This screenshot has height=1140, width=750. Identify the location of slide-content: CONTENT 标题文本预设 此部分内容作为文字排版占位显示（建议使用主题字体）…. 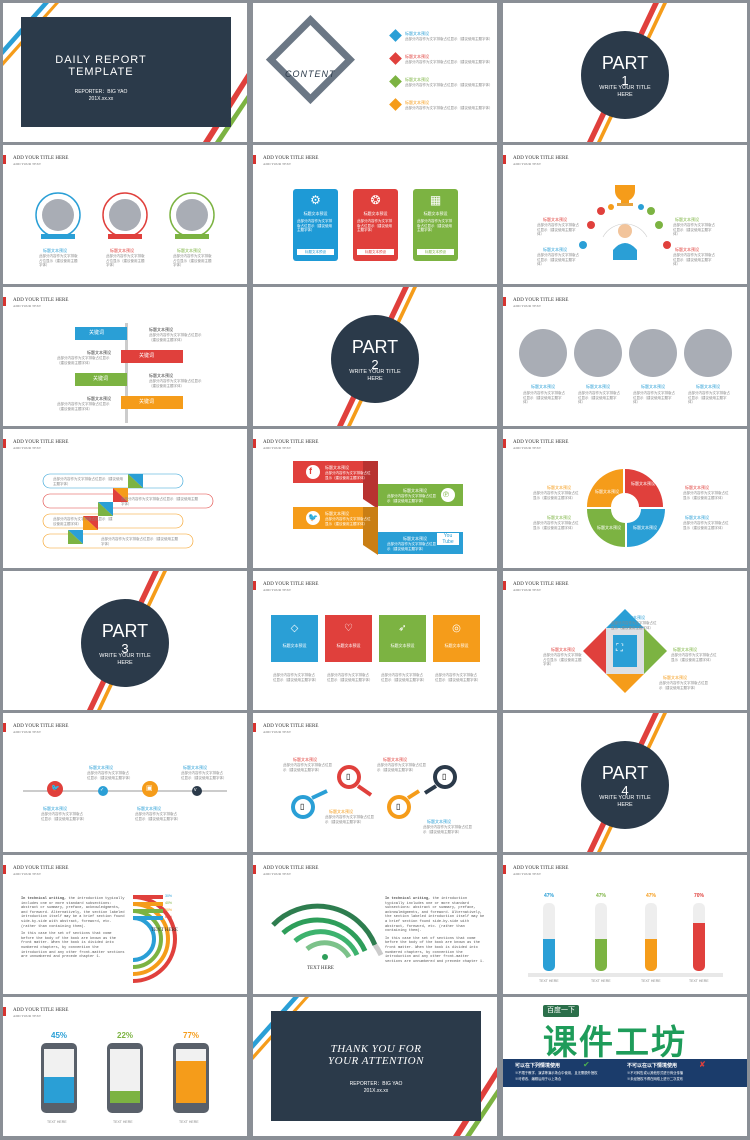
(375, 72).